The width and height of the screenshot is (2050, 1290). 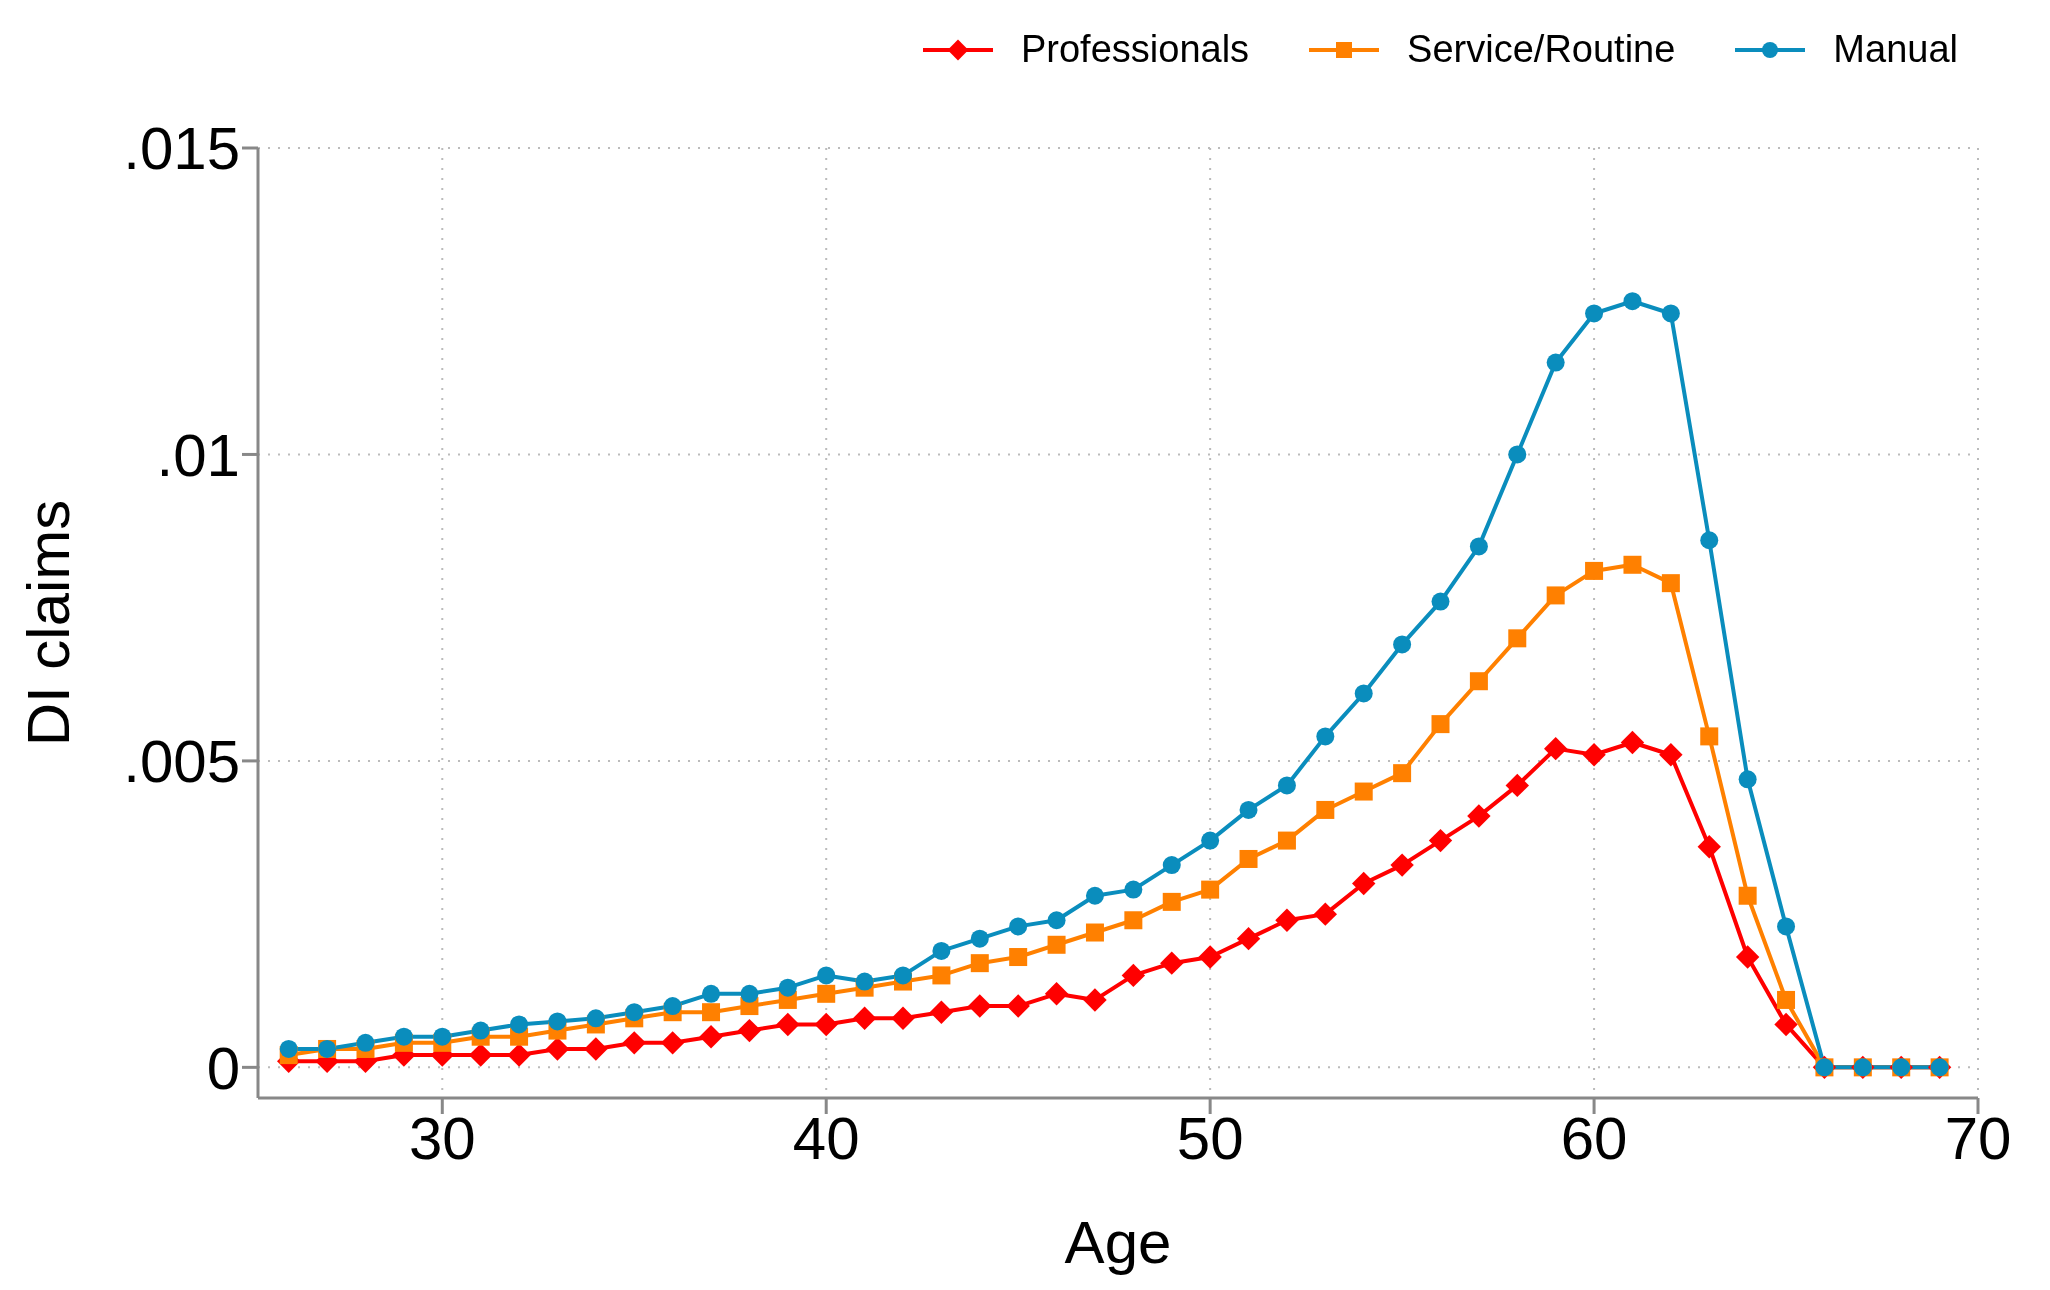 I want to click on y-tick-label: .01, so click(x=198, y=455).